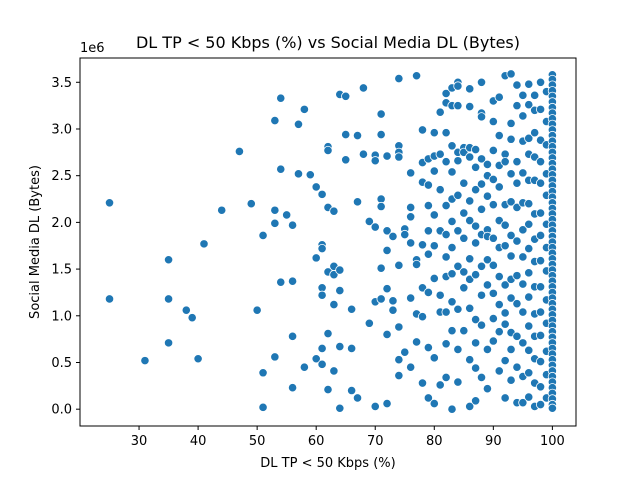 The height and width of the screenshot is (480, 640). I want to click on x-tick-label: 100, so click(552, 441).